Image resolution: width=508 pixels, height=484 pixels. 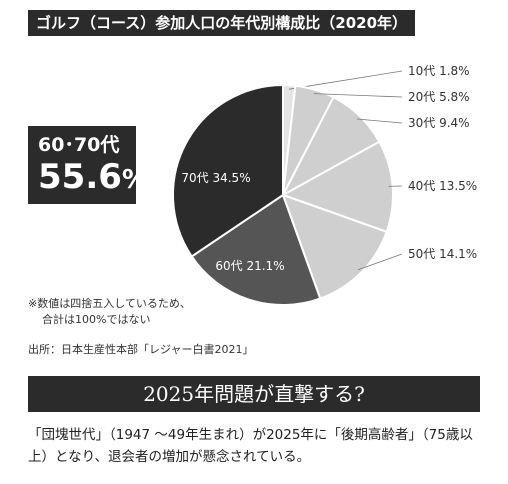 I want to click on slice-label-20代: 20代 5.8%, so click(x=439, y=97).